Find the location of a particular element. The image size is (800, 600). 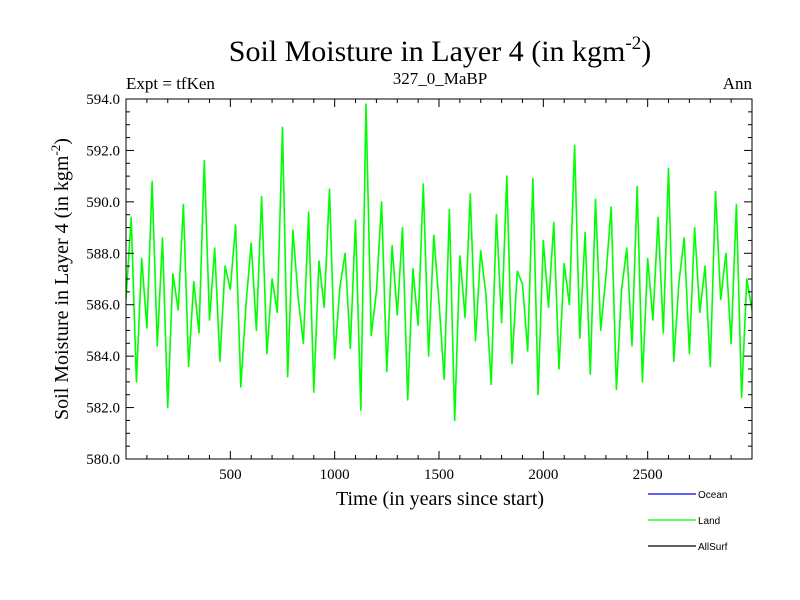

x-tick-label: 1000 is located at coordinates (335, 475).